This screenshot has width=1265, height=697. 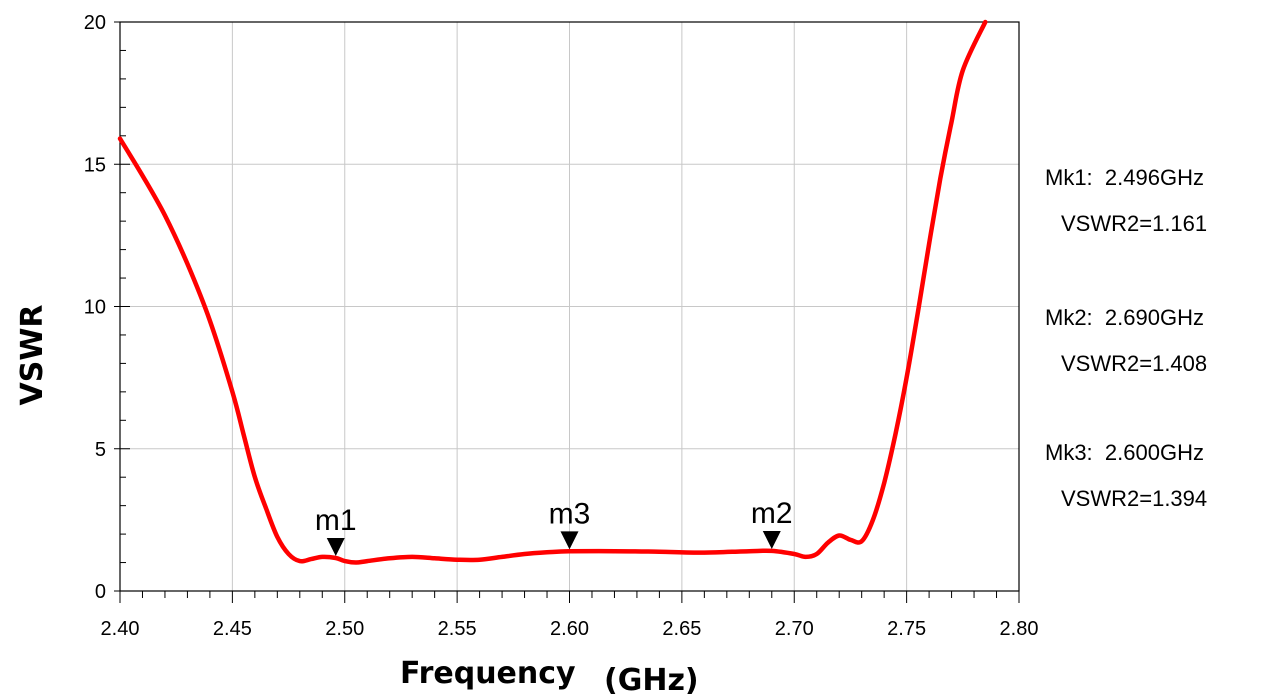 I want to click on x-tick-label: 2.55, so click(x=457, y=629).